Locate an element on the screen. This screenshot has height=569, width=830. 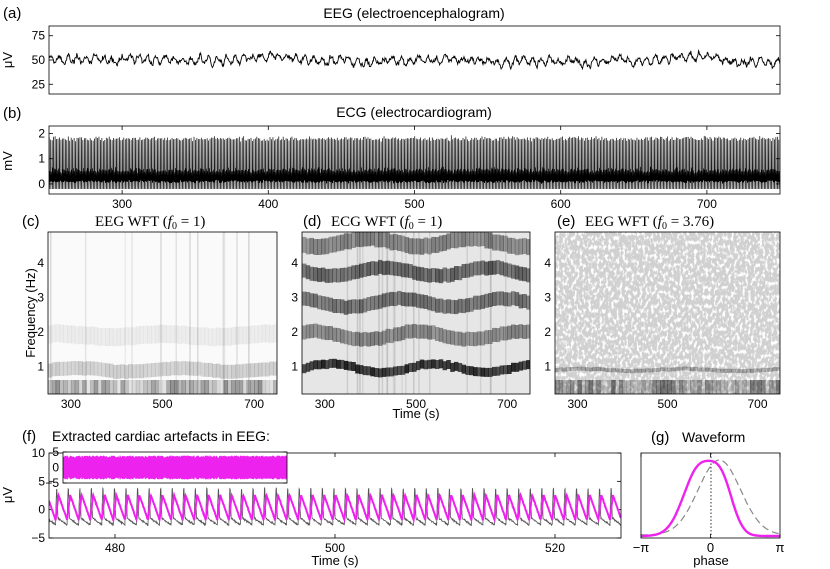
ytick-label: 3 is located at coordinates (294, 297).